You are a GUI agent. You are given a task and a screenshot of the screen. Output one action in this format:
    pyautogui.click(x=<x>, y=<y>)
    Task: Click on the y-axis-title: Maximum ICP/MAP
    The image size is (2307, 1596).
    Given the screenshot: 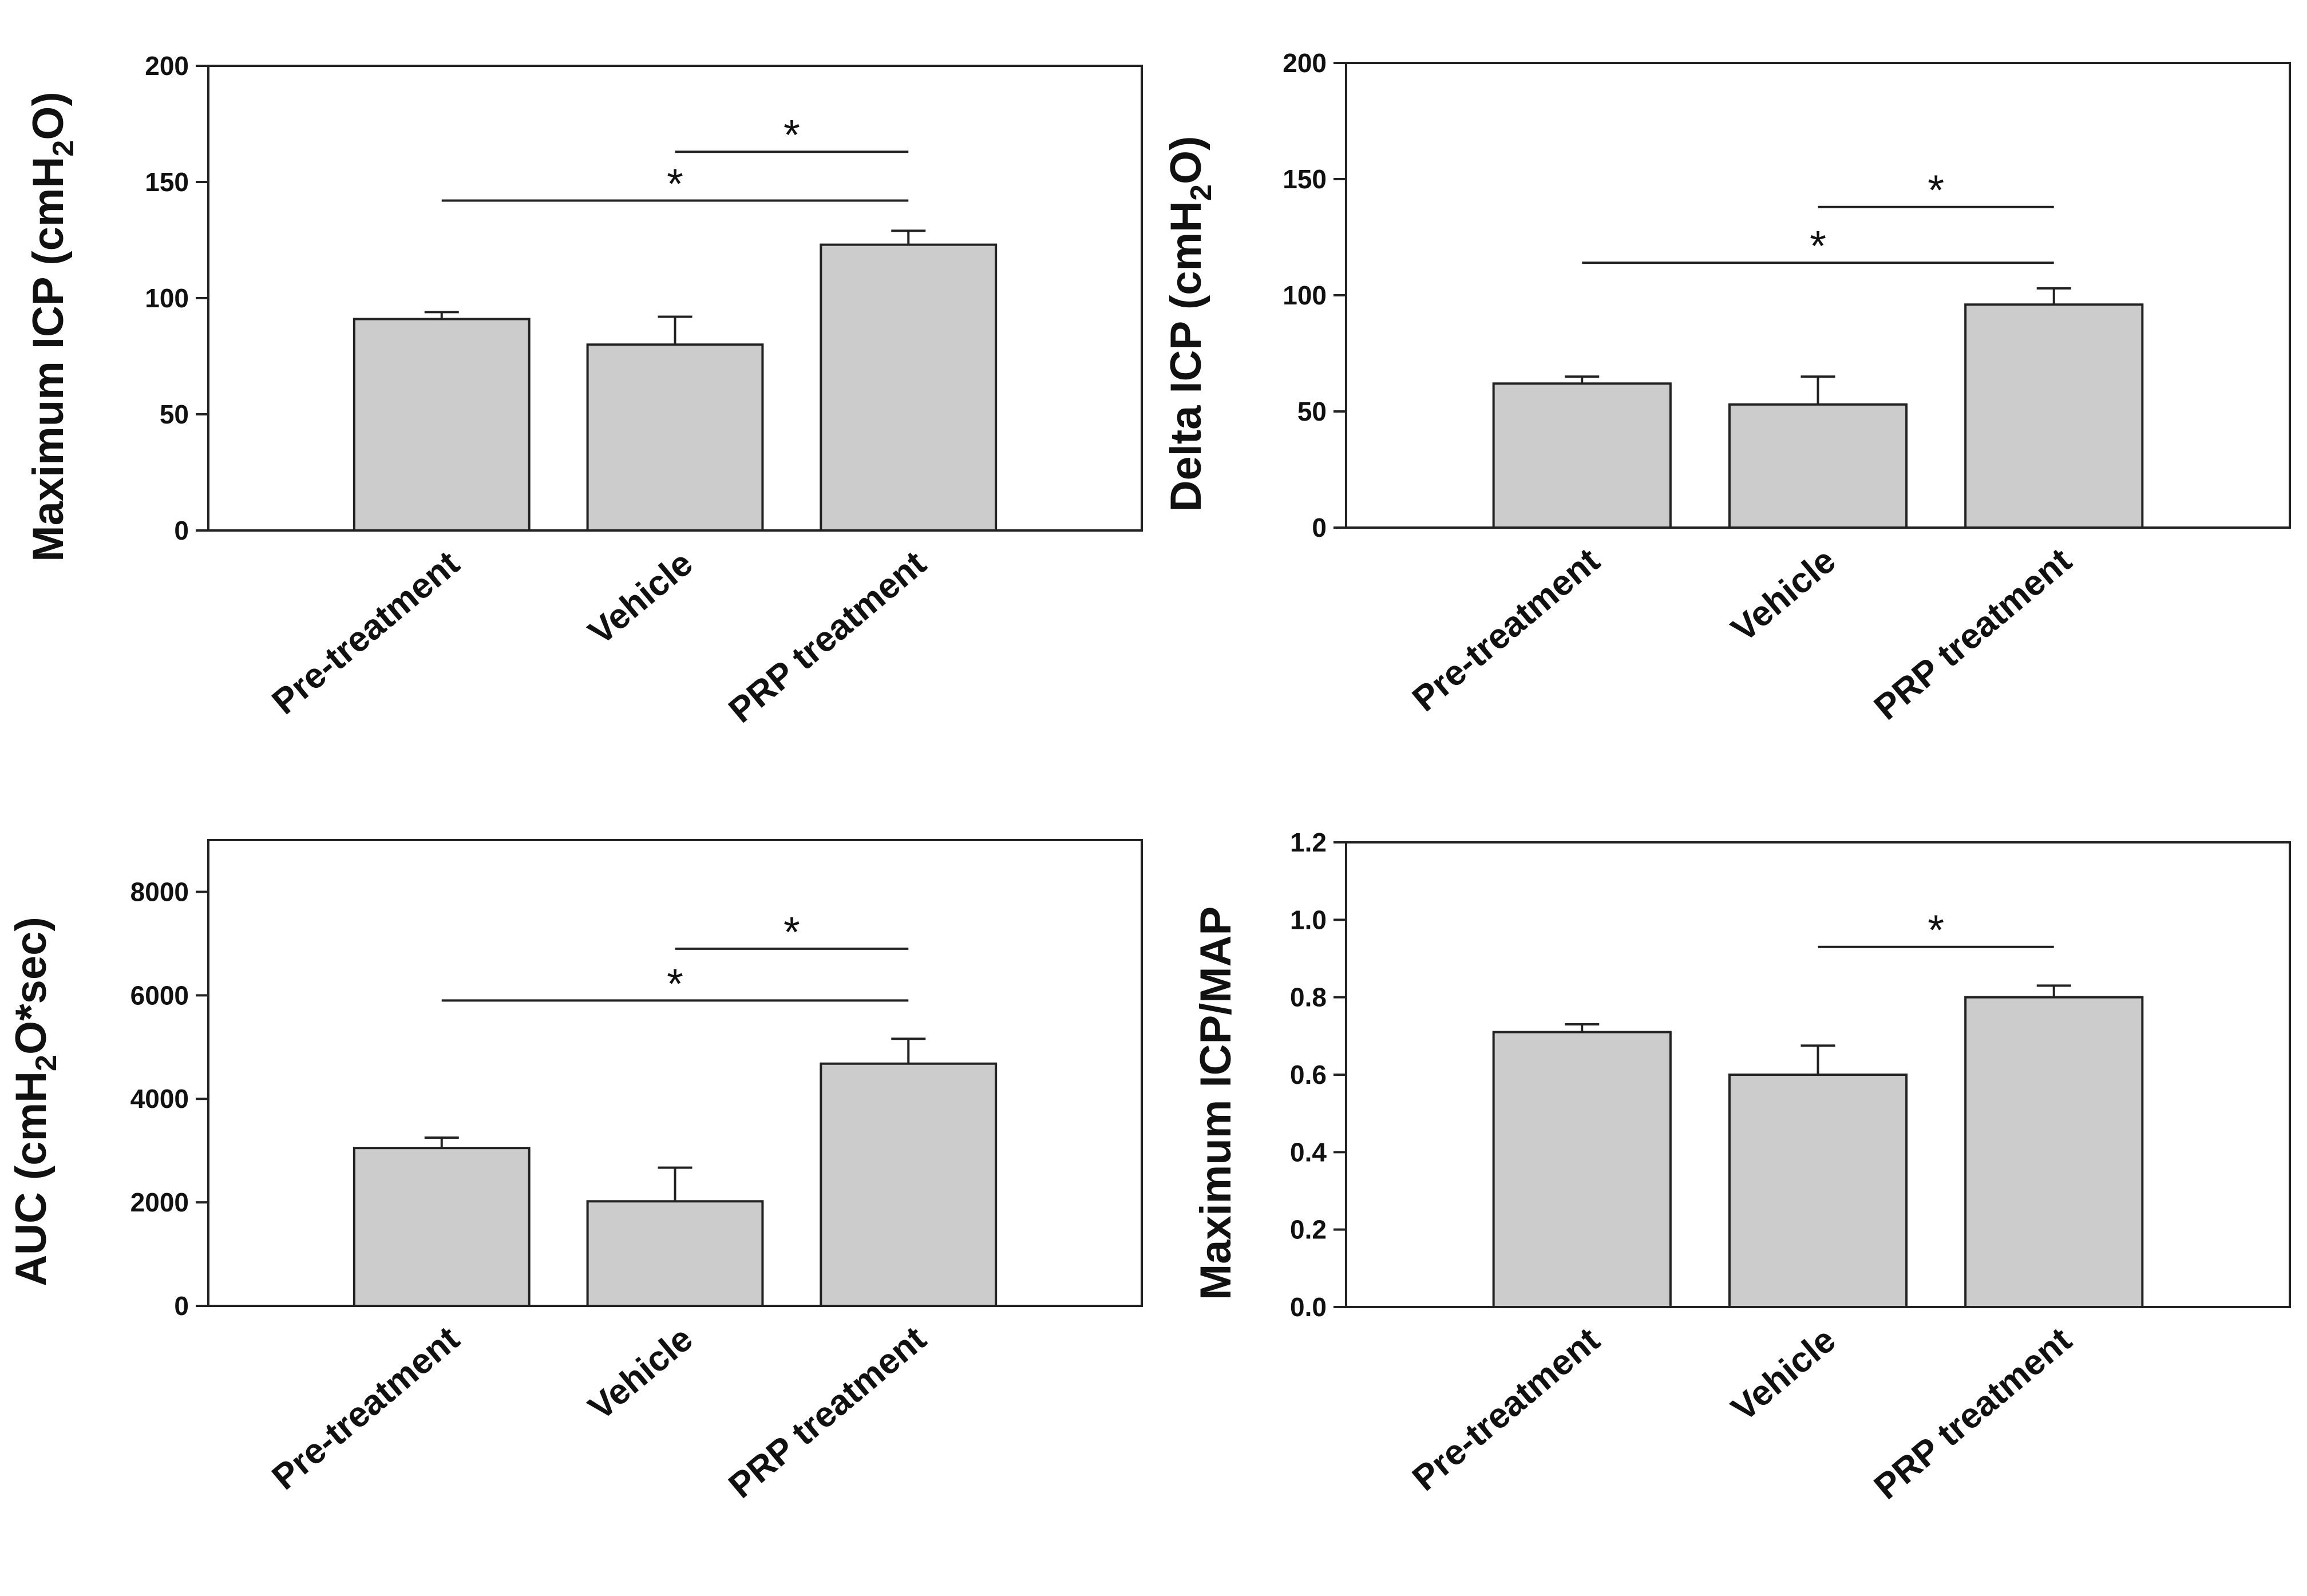 What is the action you would take?
    pyautogui.click(x=1216, y=1103)
    